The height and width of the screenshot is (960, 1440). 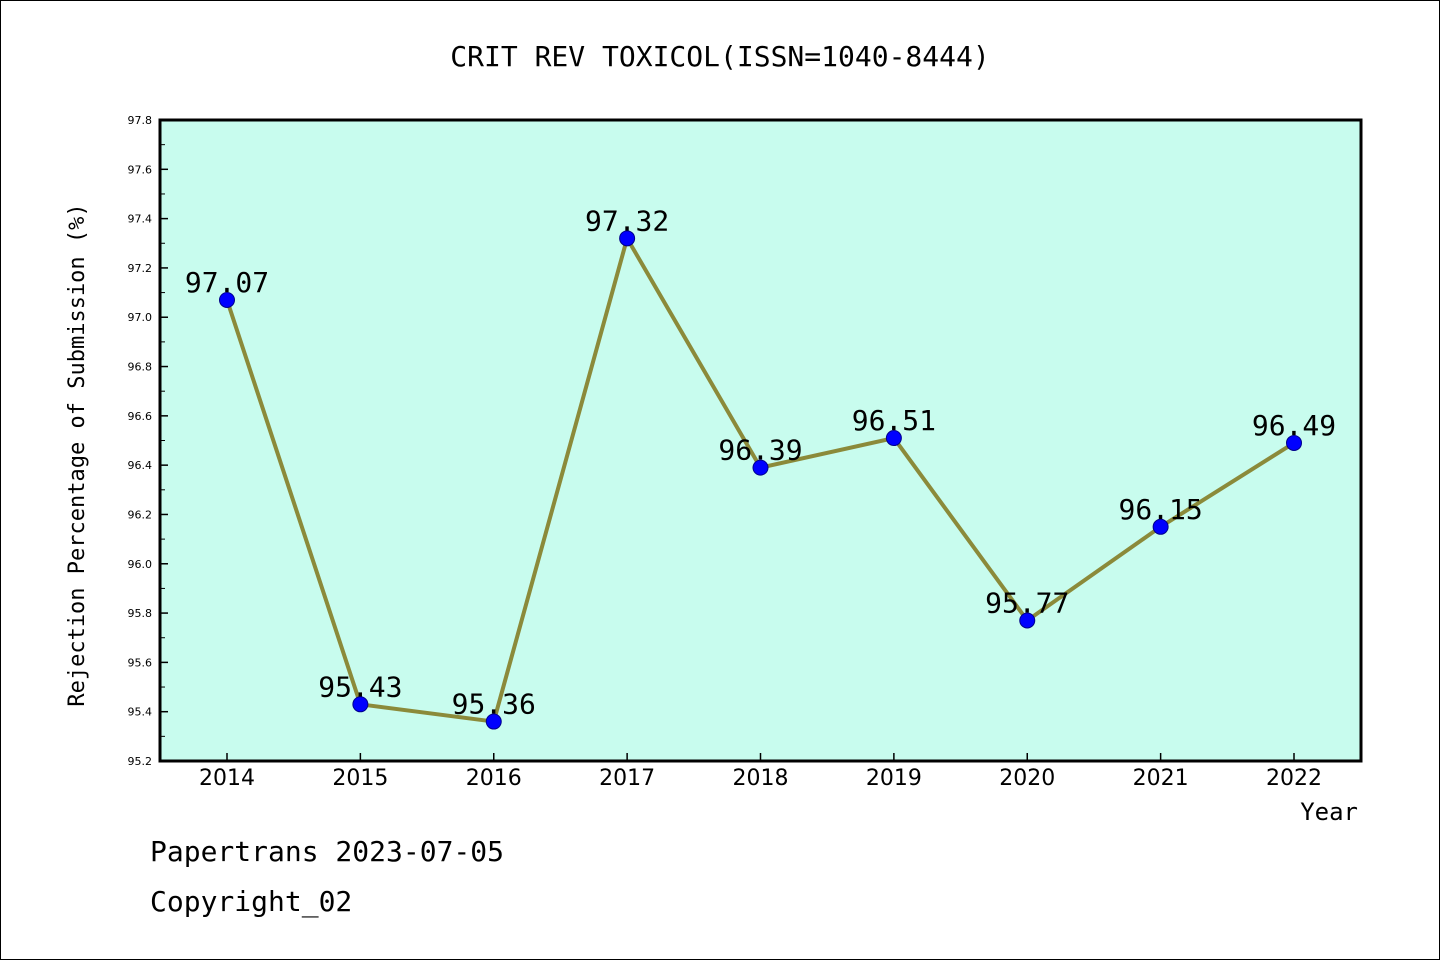 I want to click on footer-date: Papertrans 2023-07-05, so click(x=327, y=851).